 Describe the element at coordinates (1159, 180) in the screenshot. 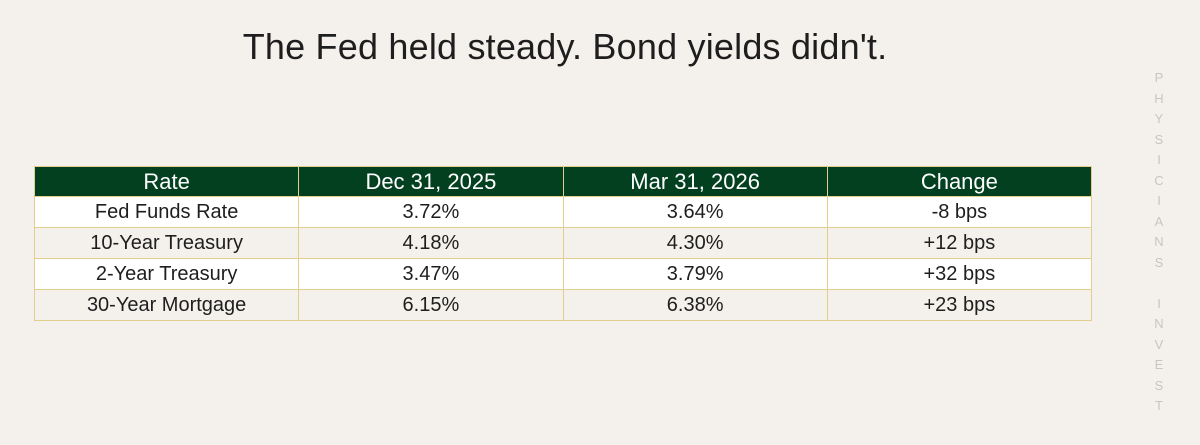

I see `watermark-letter: C` at that location.